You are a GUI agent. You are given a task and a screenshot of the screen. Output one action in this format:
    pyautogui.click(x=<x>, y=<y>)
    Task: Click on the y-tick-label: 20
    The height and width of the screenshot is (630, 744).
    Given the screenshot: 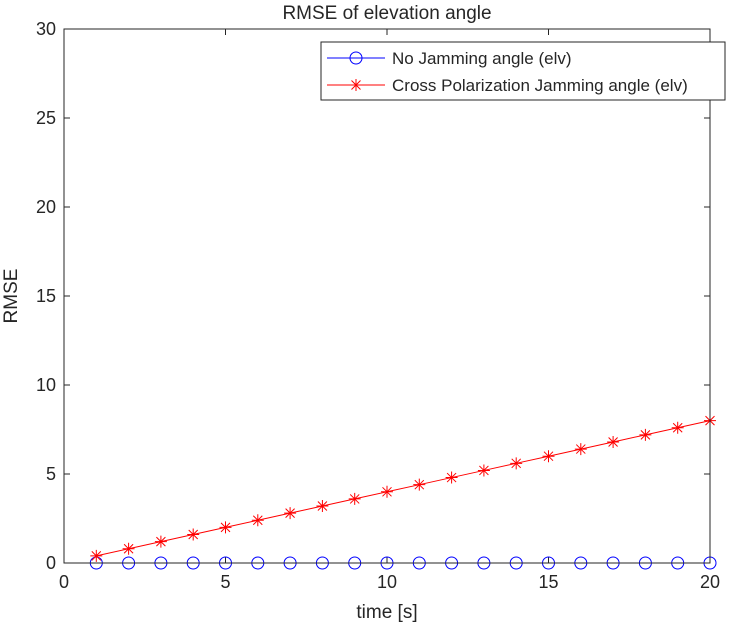 What is the action you would take?
    pyautogui.click(x=46, y=207)
    